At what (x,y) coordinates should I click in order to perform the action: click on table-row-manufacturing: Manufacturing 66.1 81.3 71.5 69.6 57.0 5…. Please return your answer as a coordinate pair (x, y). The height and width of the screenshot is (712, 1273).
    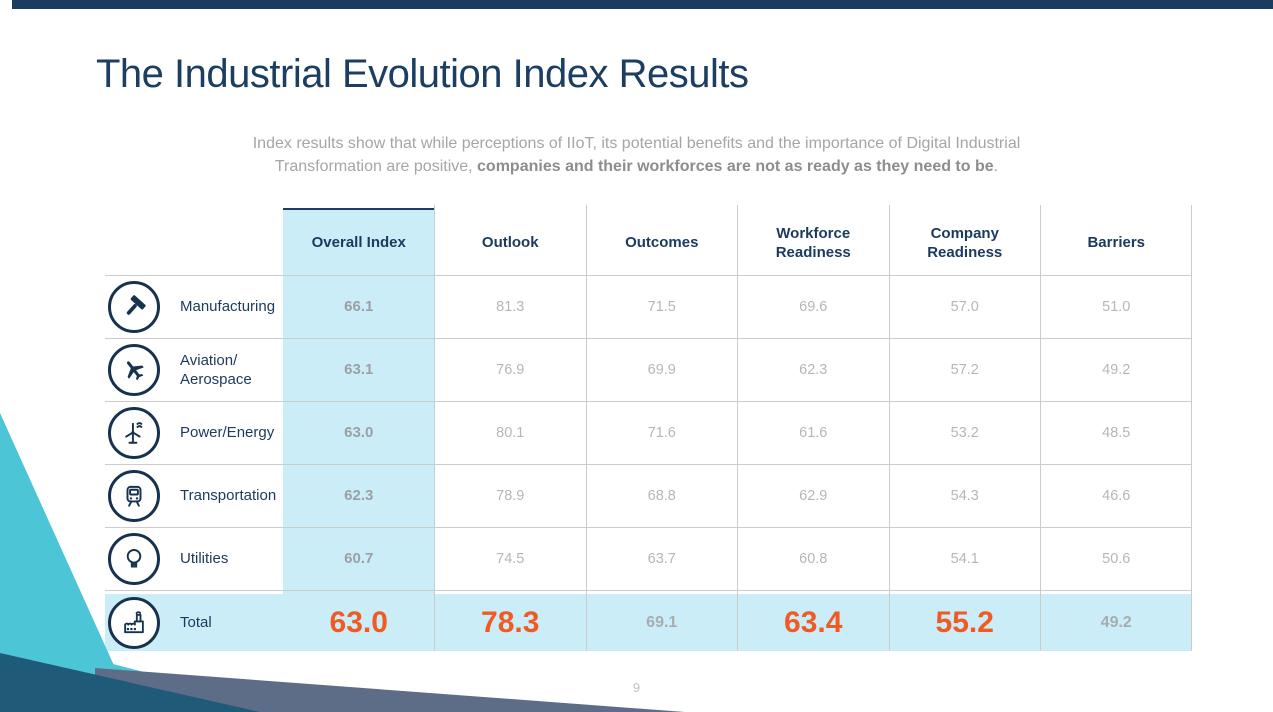
    Looking at the image, I should click on (648, 306).